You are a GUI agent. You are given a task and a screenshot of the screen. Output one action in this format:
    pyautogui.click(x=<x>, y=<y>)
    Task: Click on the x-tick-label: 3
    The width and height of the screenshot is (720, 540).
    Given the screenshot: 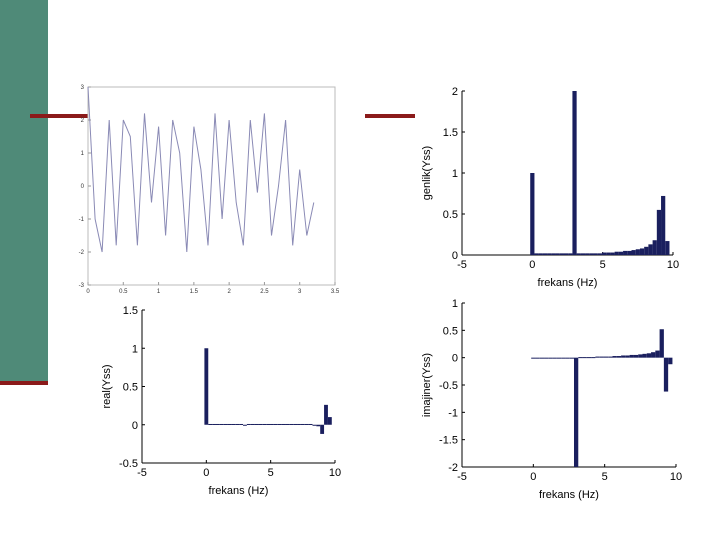 What is the action you would take?
    pyautogui.click(x=300, y=292)
    